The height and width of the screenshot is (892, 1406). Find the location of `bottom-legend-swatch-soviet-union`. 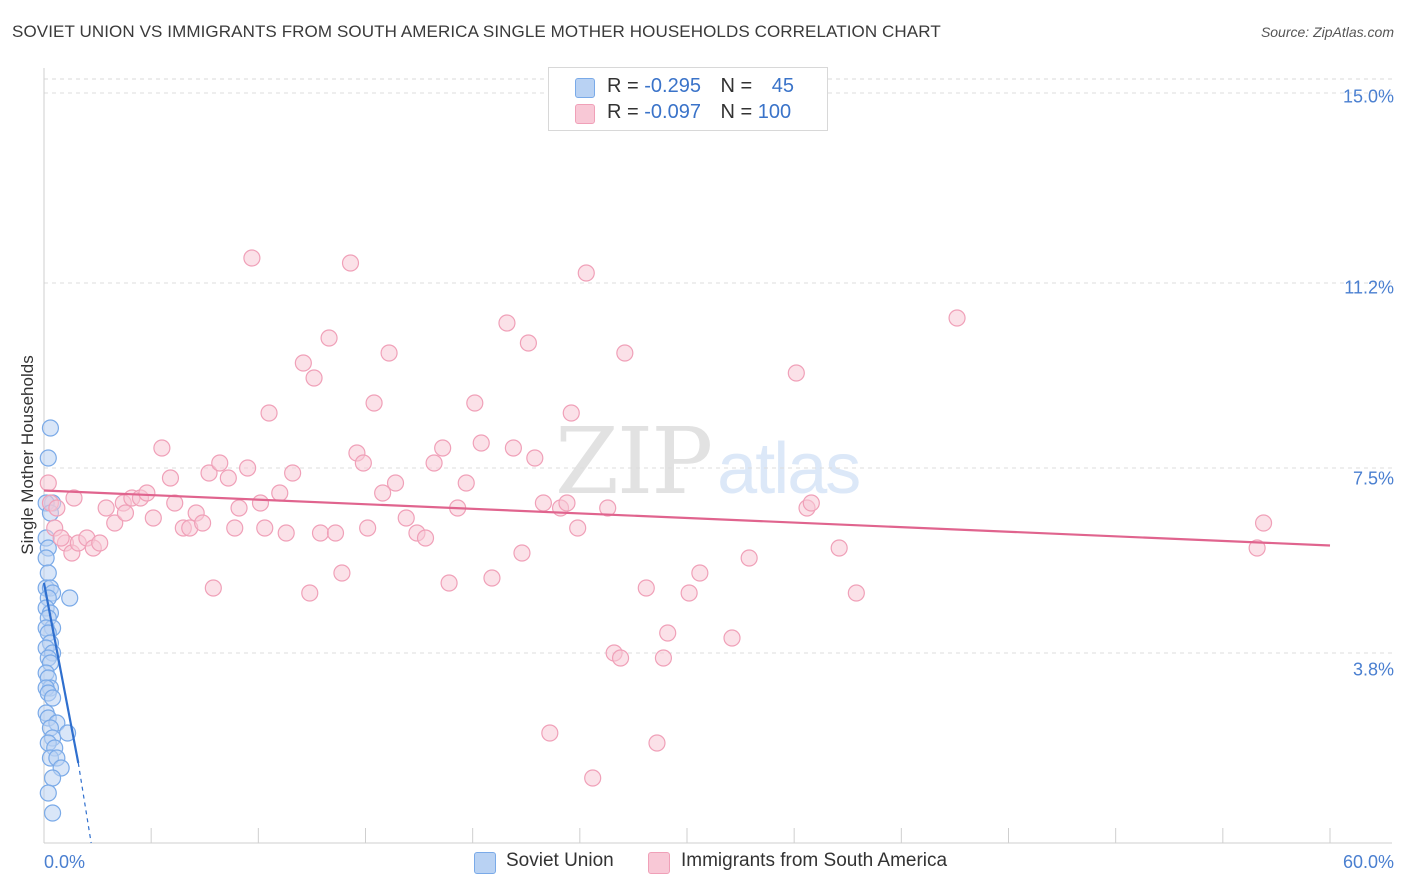

bottom-legend-swatch-soviet-union is located at coordinates (485, 863).